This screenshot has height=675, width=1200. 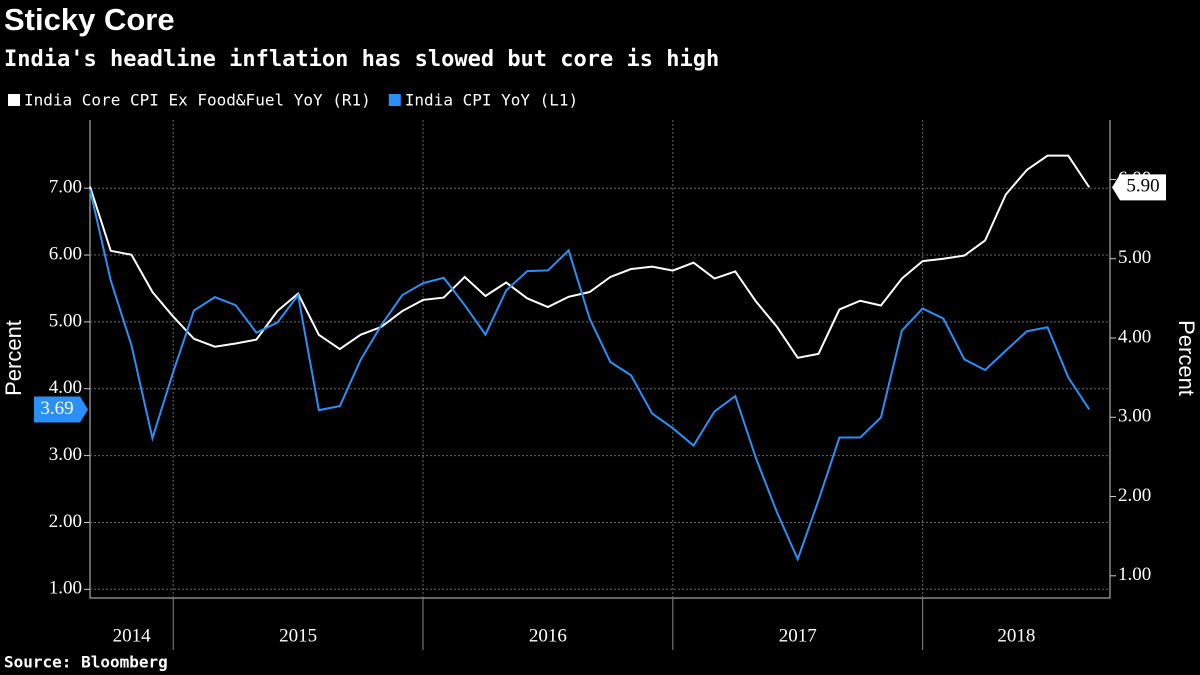 What do you see at coordinates (1016, 635) in the screenshot?
I see `x-tick-label: 2018` at bounding box center [1016, 635].